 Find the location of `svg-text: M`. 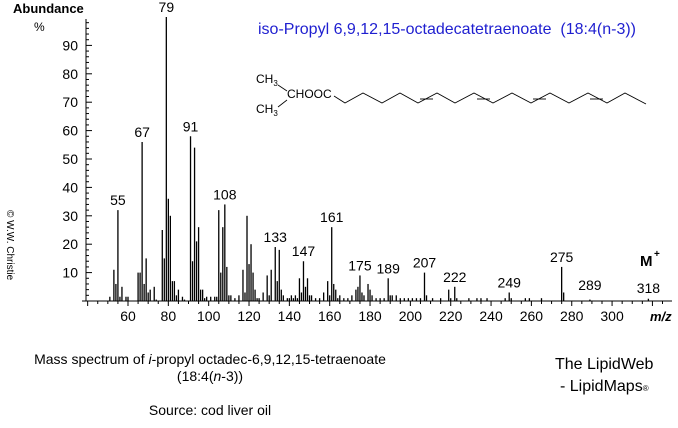

svg-text: M is located at coordinates (646, 261).